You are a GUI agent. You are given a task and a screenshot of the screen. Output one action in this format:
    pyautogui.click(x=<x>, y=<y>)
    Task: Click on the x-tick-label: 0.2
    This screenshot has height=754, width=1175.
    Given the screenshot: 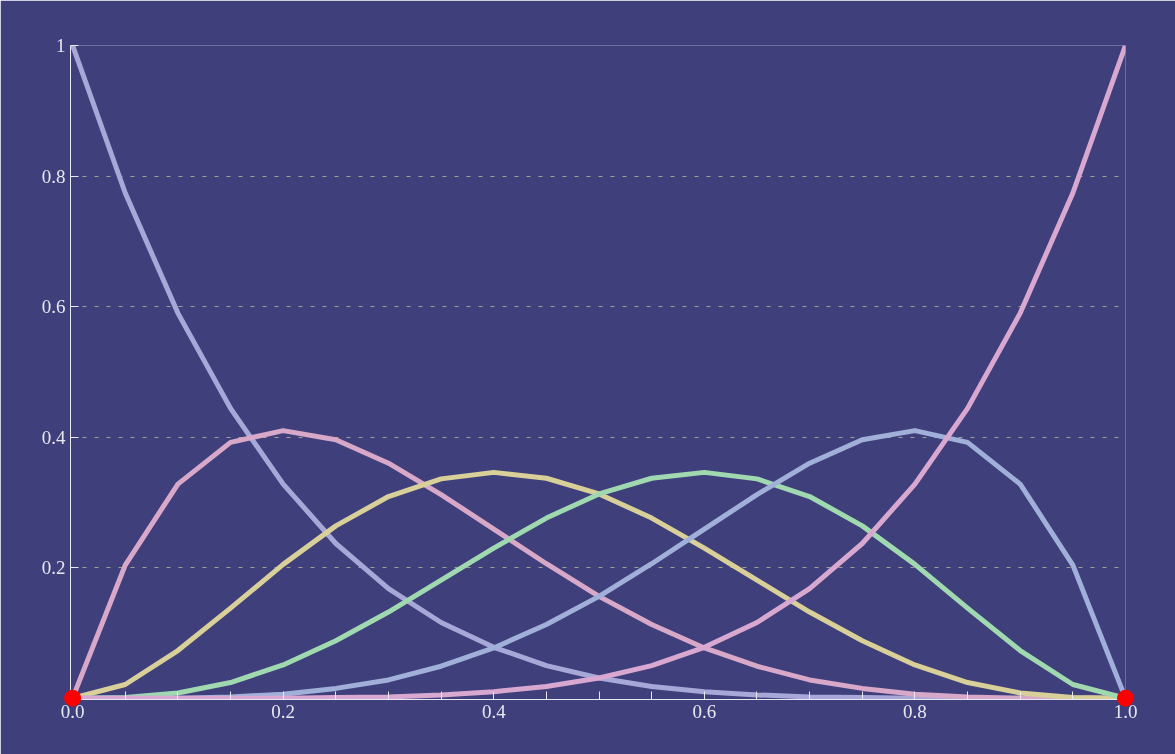 What is the action you would take?
    pyautogui.click(x=283, y=711)
    